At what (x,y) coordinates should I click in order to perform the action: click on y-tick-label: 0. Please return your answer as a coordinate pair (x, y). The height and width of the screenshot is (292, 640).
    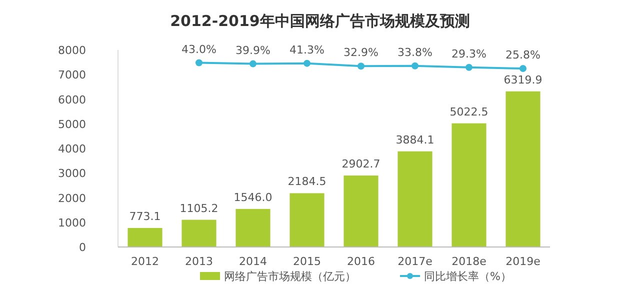
    Looking at the image, I should click on (82, 247).